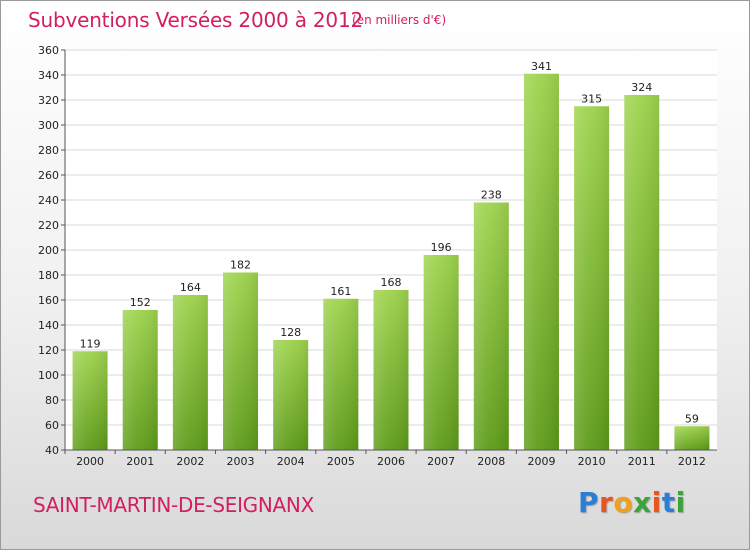 The height and width of the screenshot is (550, 750). I want to click on x-tick-label: 2008, so click(491, 461).